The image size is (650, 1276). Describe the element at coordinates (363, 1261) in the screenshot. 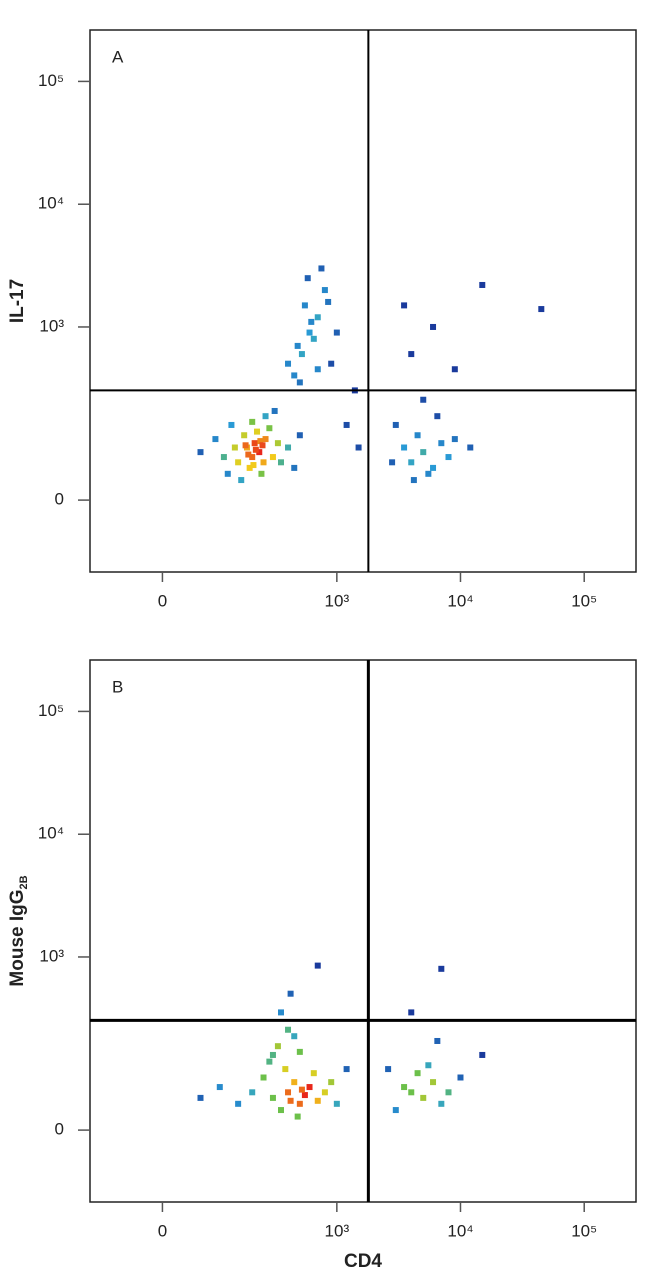

I see `x-axis-label: CD4` at that location.